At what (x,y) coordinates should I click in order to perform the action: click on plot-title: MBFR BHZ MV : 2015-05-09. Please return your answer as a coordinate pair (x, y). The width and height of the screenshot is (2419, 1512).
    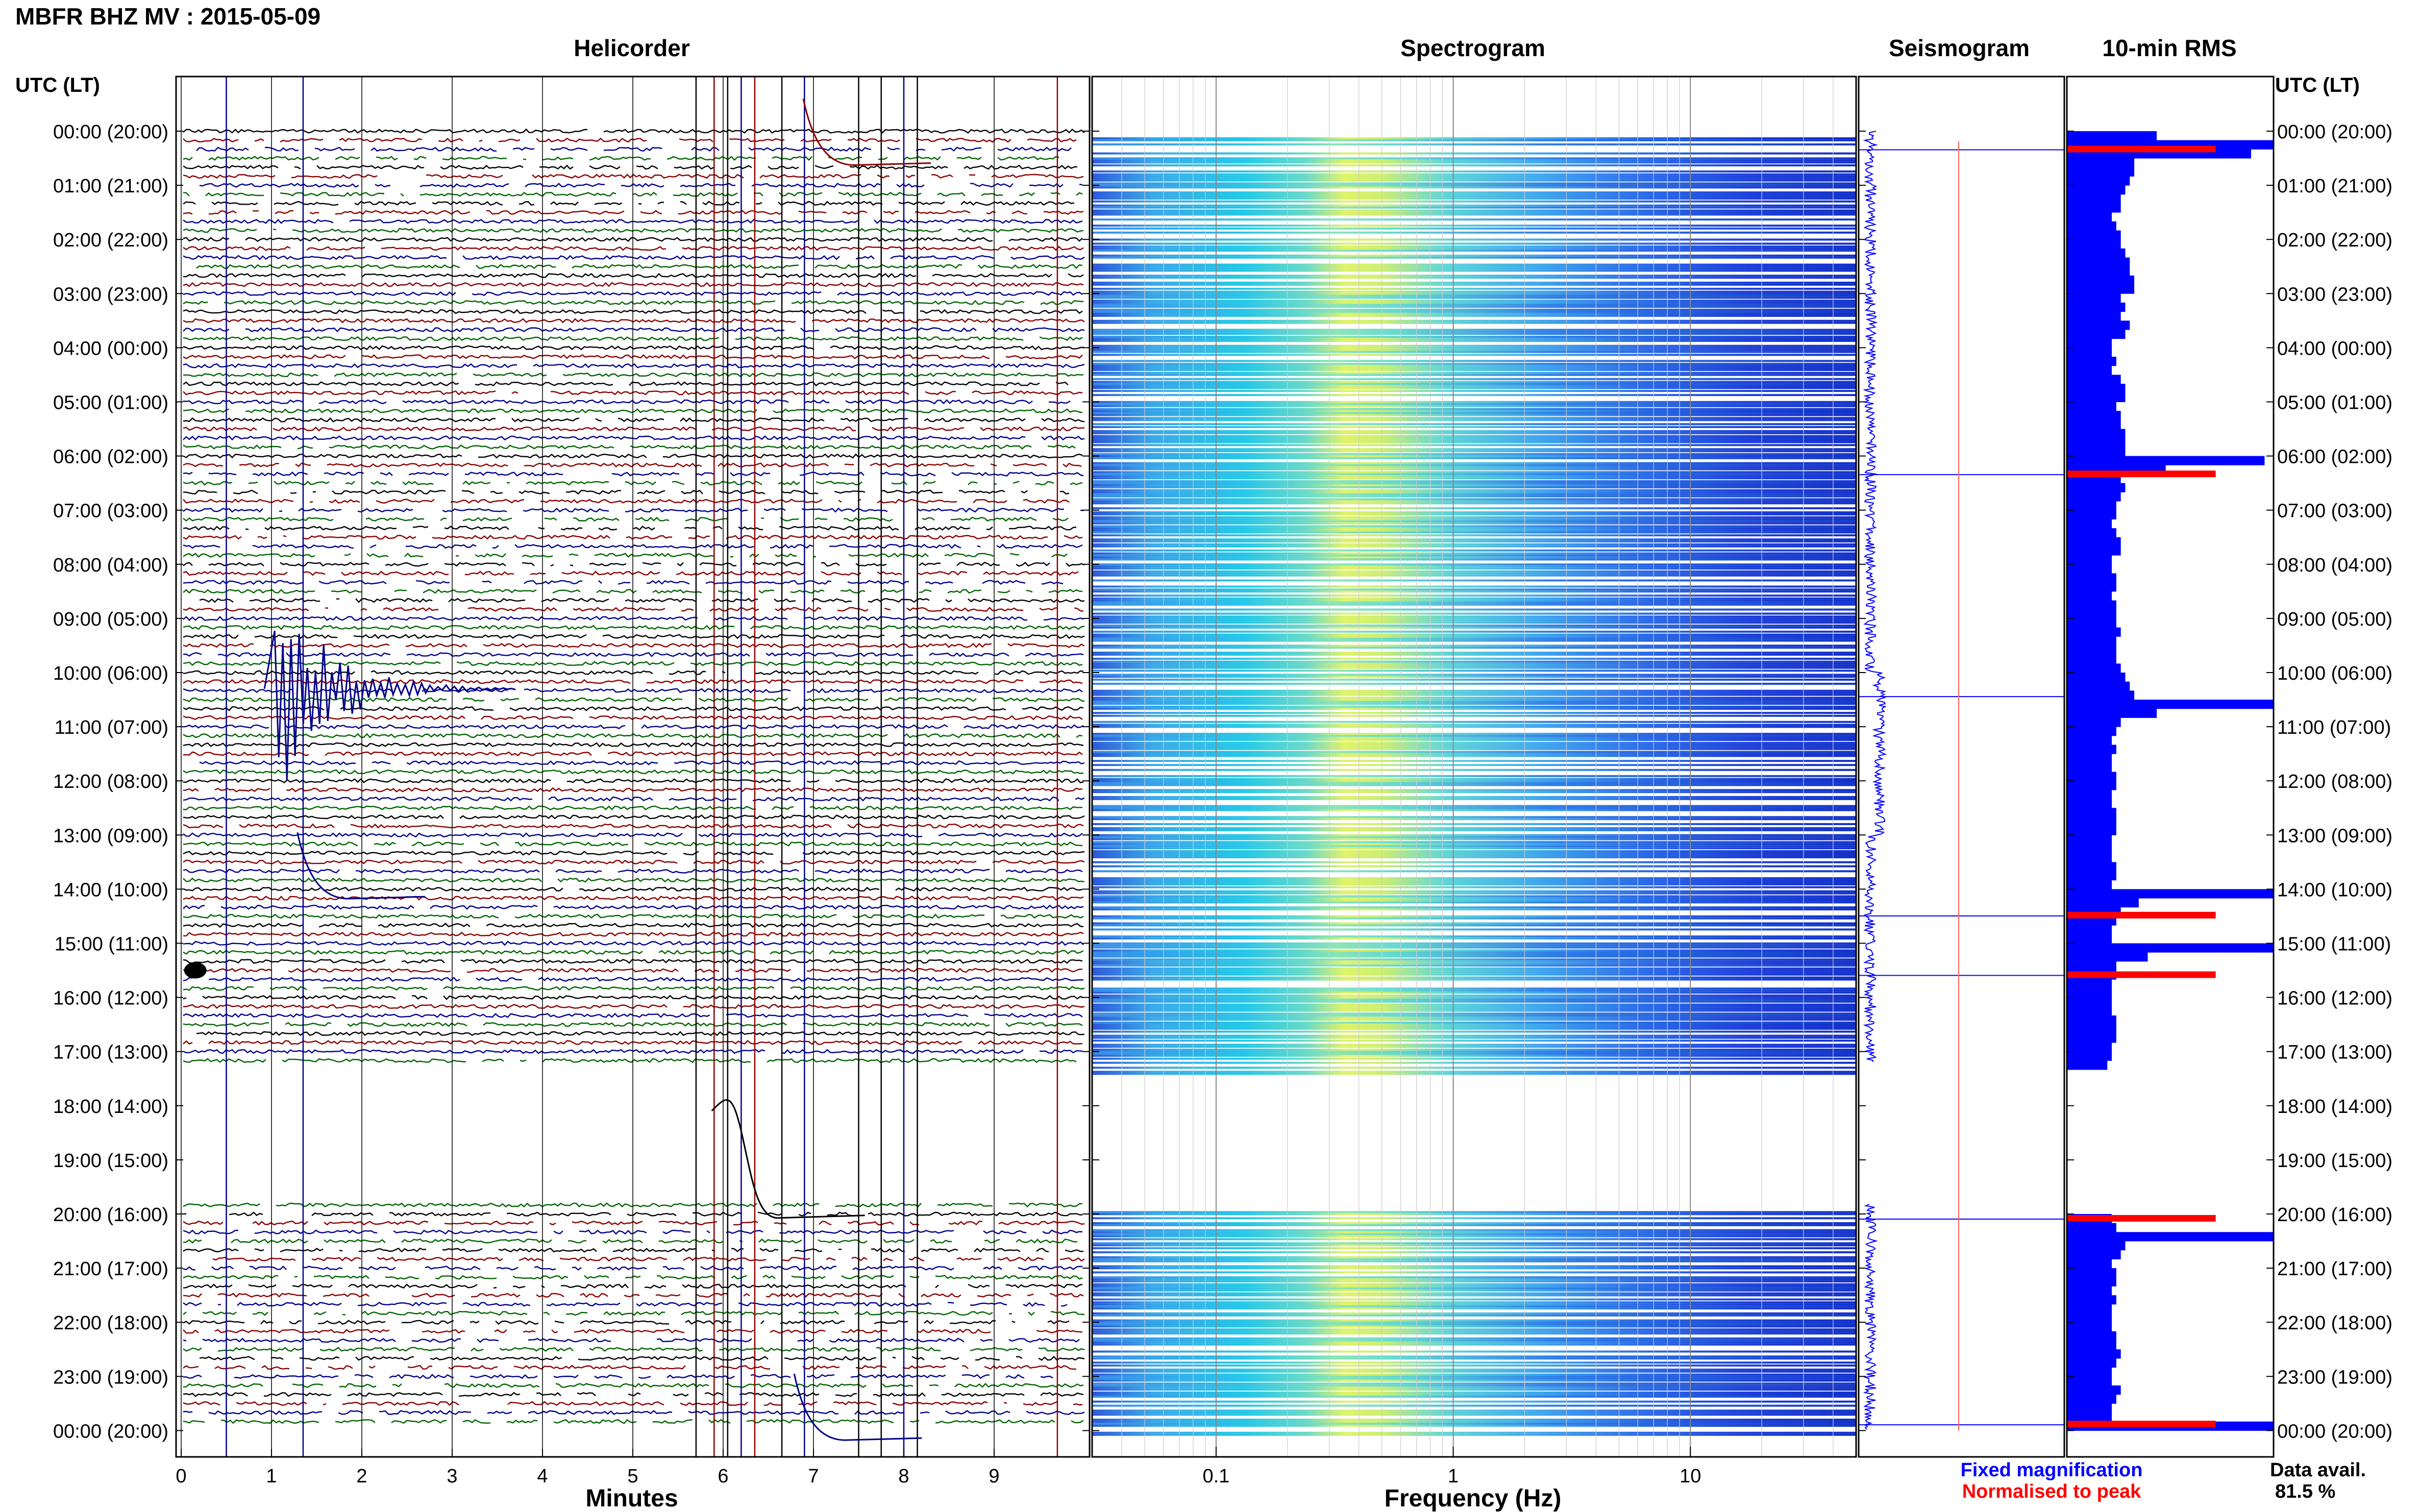
    Looking at the image, I should click on (167, 16).